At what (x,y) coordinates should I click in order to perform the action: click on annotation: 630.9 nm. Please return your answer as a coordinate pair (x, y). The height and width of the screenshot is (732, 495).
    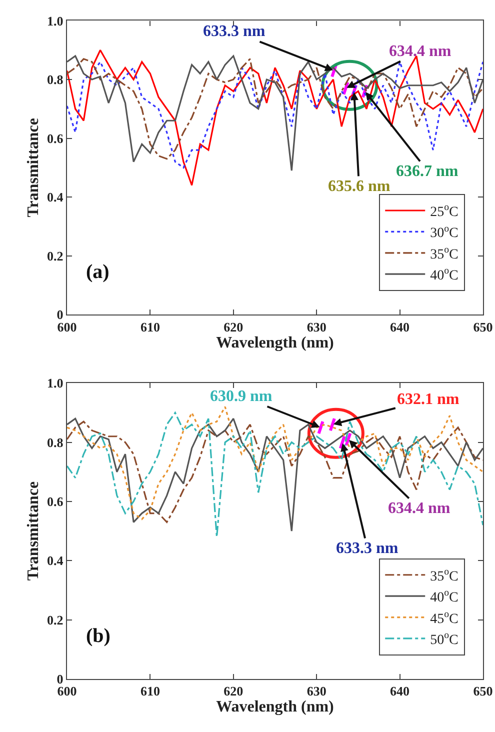
    Looking at the image, I should click on (241, 396).